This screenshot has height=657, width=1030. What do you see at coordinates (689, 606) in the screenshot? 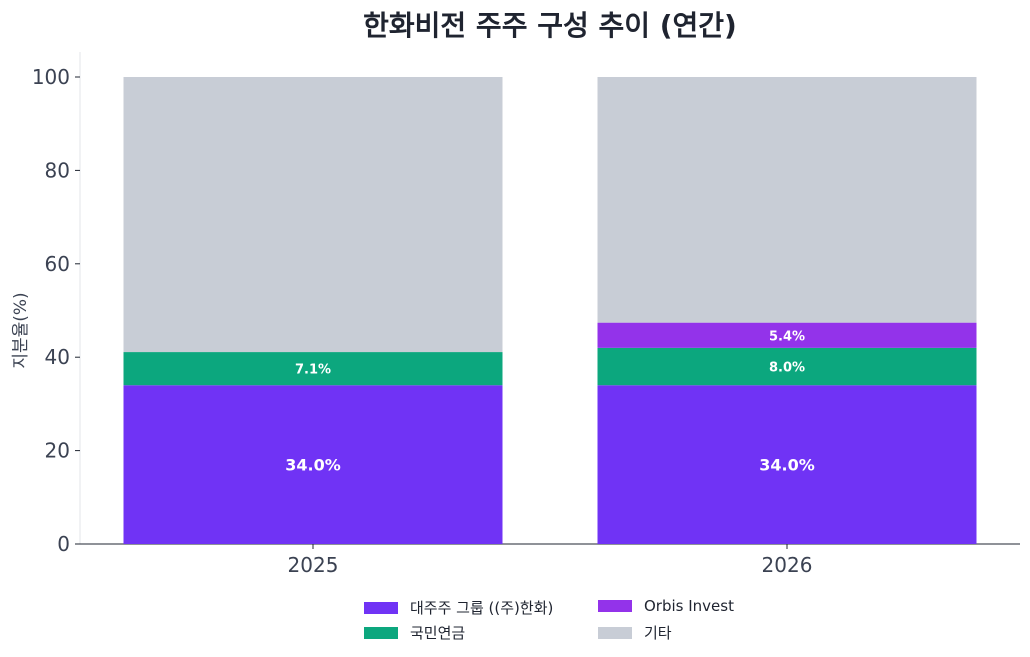
I see `legend-label: Orbis Invest` at bounding box center [689, 606].